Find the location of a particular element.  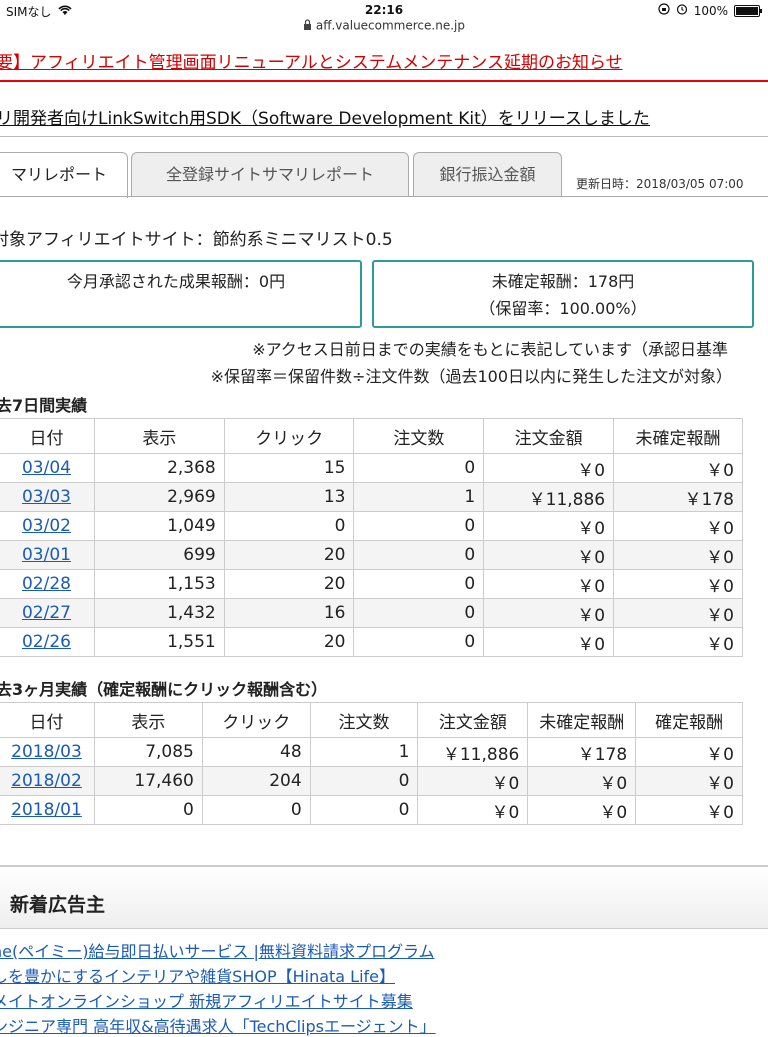

cell: ￥11,886 is located at coordinates (549, 497).